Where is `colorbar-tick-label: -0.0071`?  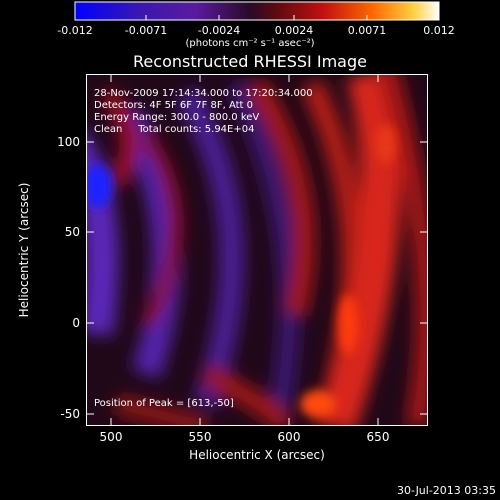 colorbar-tick-label: -0.0071 is located at coordinates (146, 30).